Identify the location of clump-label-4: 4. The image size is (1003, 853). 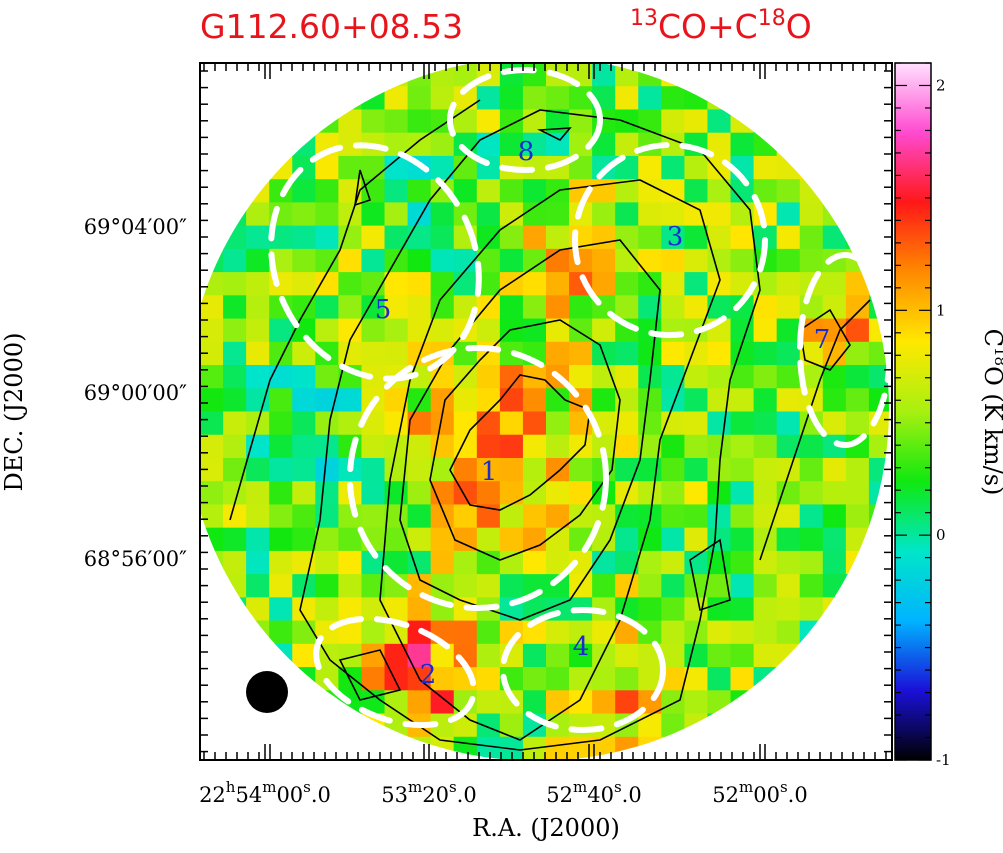
(581, 647).